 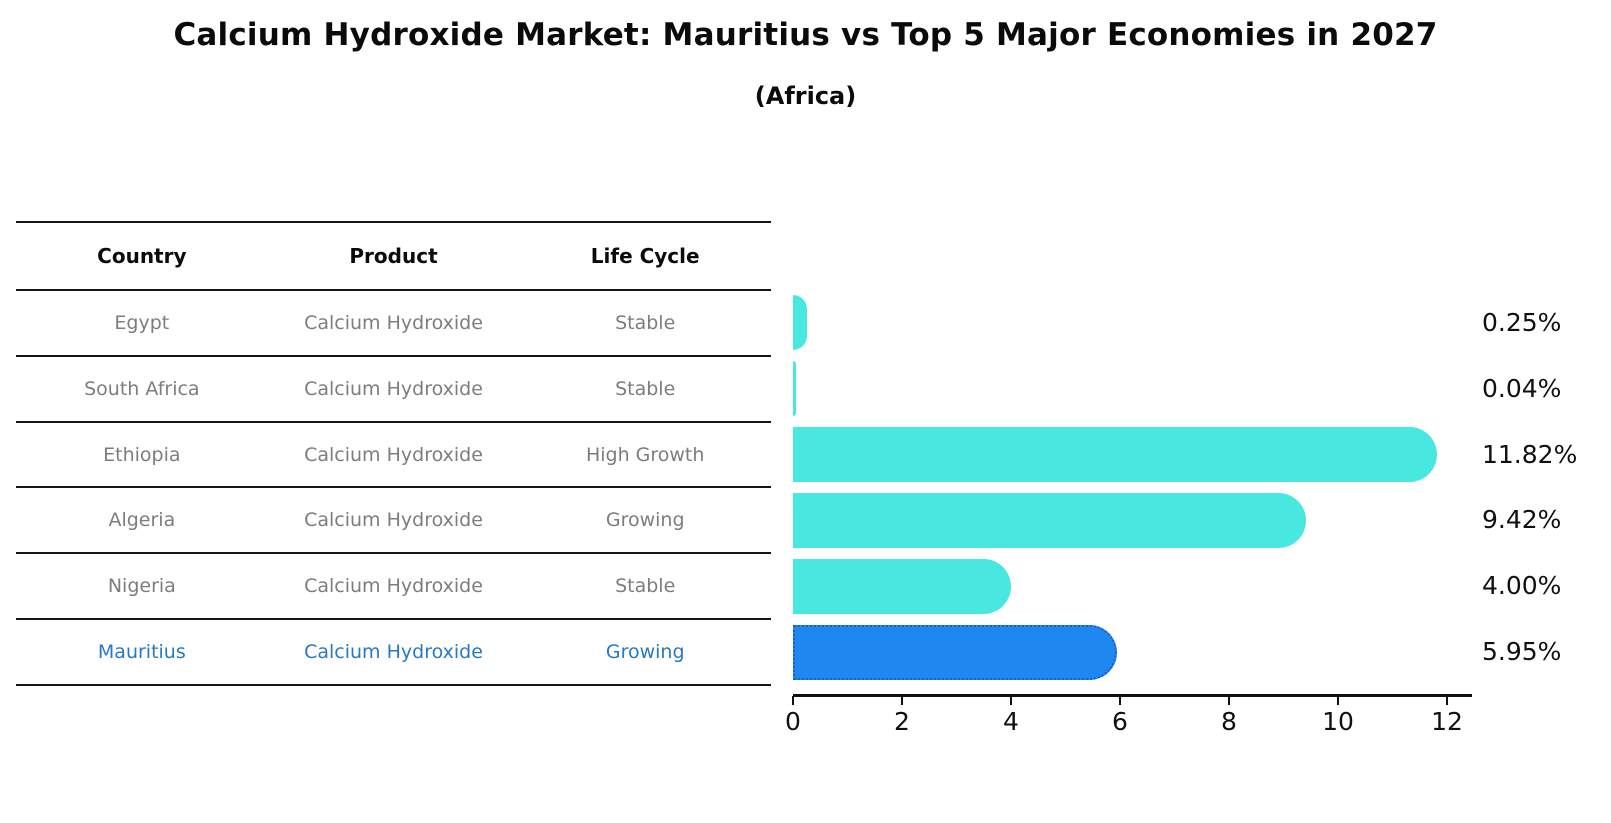 What do you see at coordinates (794, 389) in the screenshot?
I see `chart-bar-south-africa` at bounding box center [794, 389].